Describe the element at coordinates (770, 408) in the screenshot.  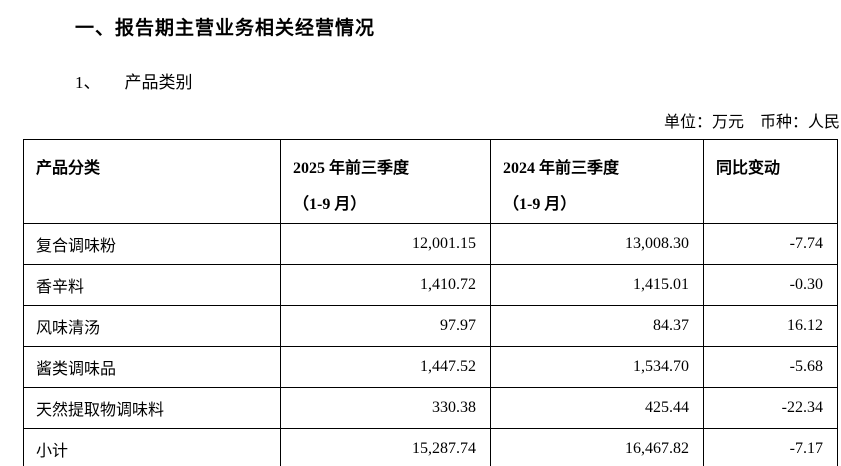
I see `cell-yoy-value: -22.34` at that location.